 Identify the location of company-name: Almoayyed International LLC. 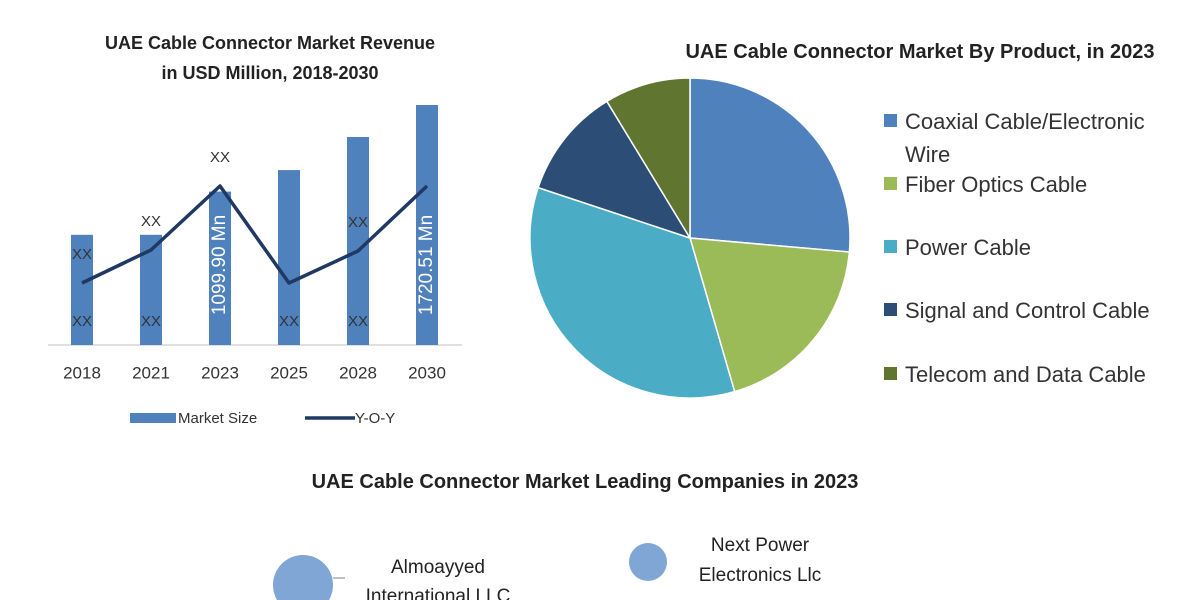
(438, 578).